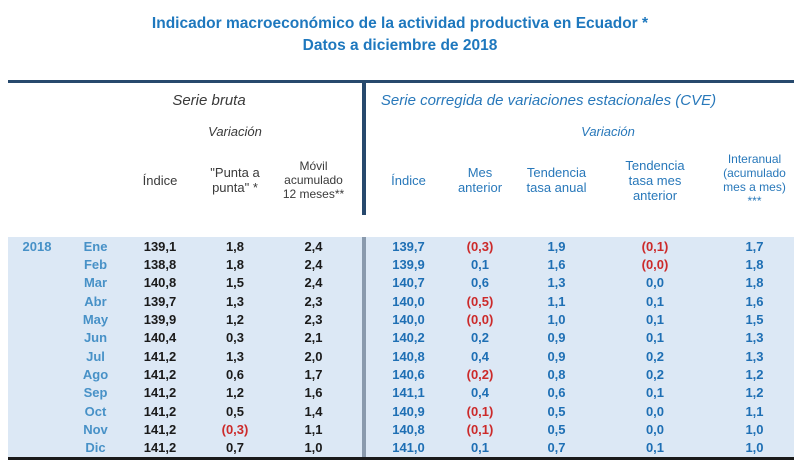  What do you see at coordinates (556, 374) in the screenshot?
I see `cell-cve-2: 0,8` at bounding box center [556, 374].